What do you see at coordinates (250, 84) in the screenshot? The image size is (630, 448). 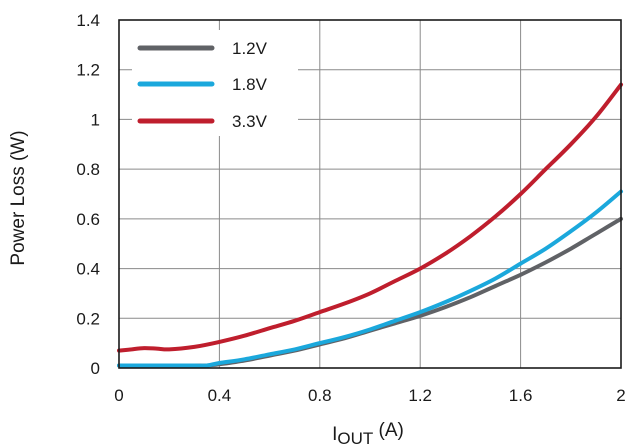 I see `legend-label-1.8V: 1.8V` at bounding box center [250, 84].